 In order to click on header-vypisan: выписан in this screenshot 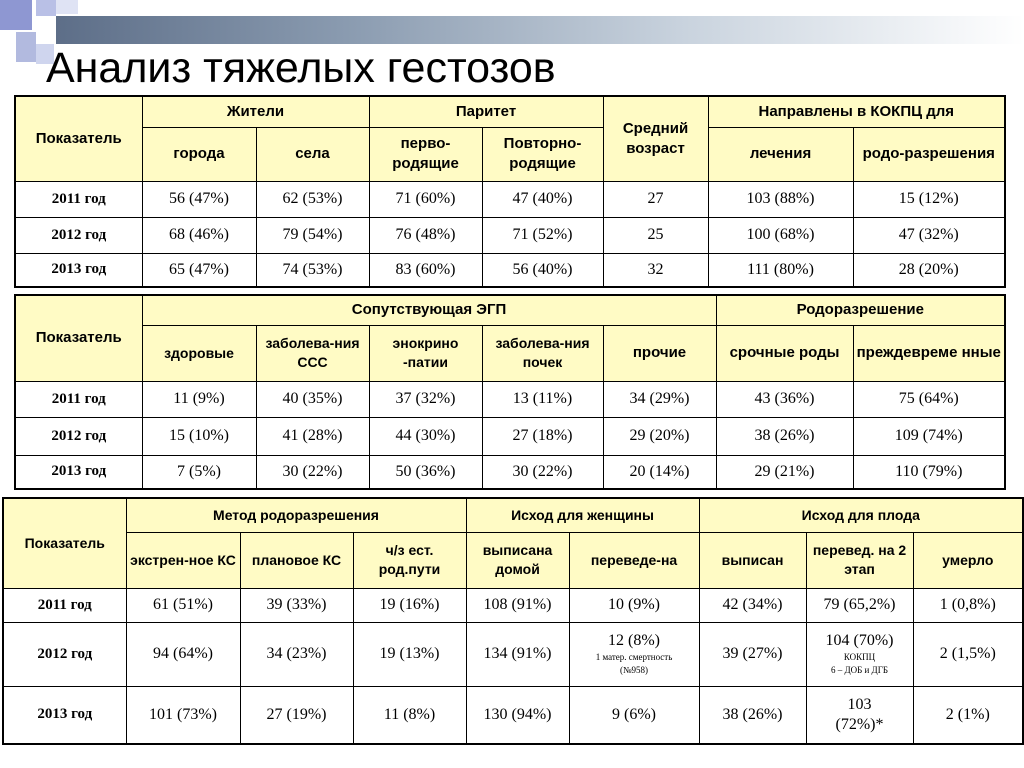, I will do `click(752, 560)`.